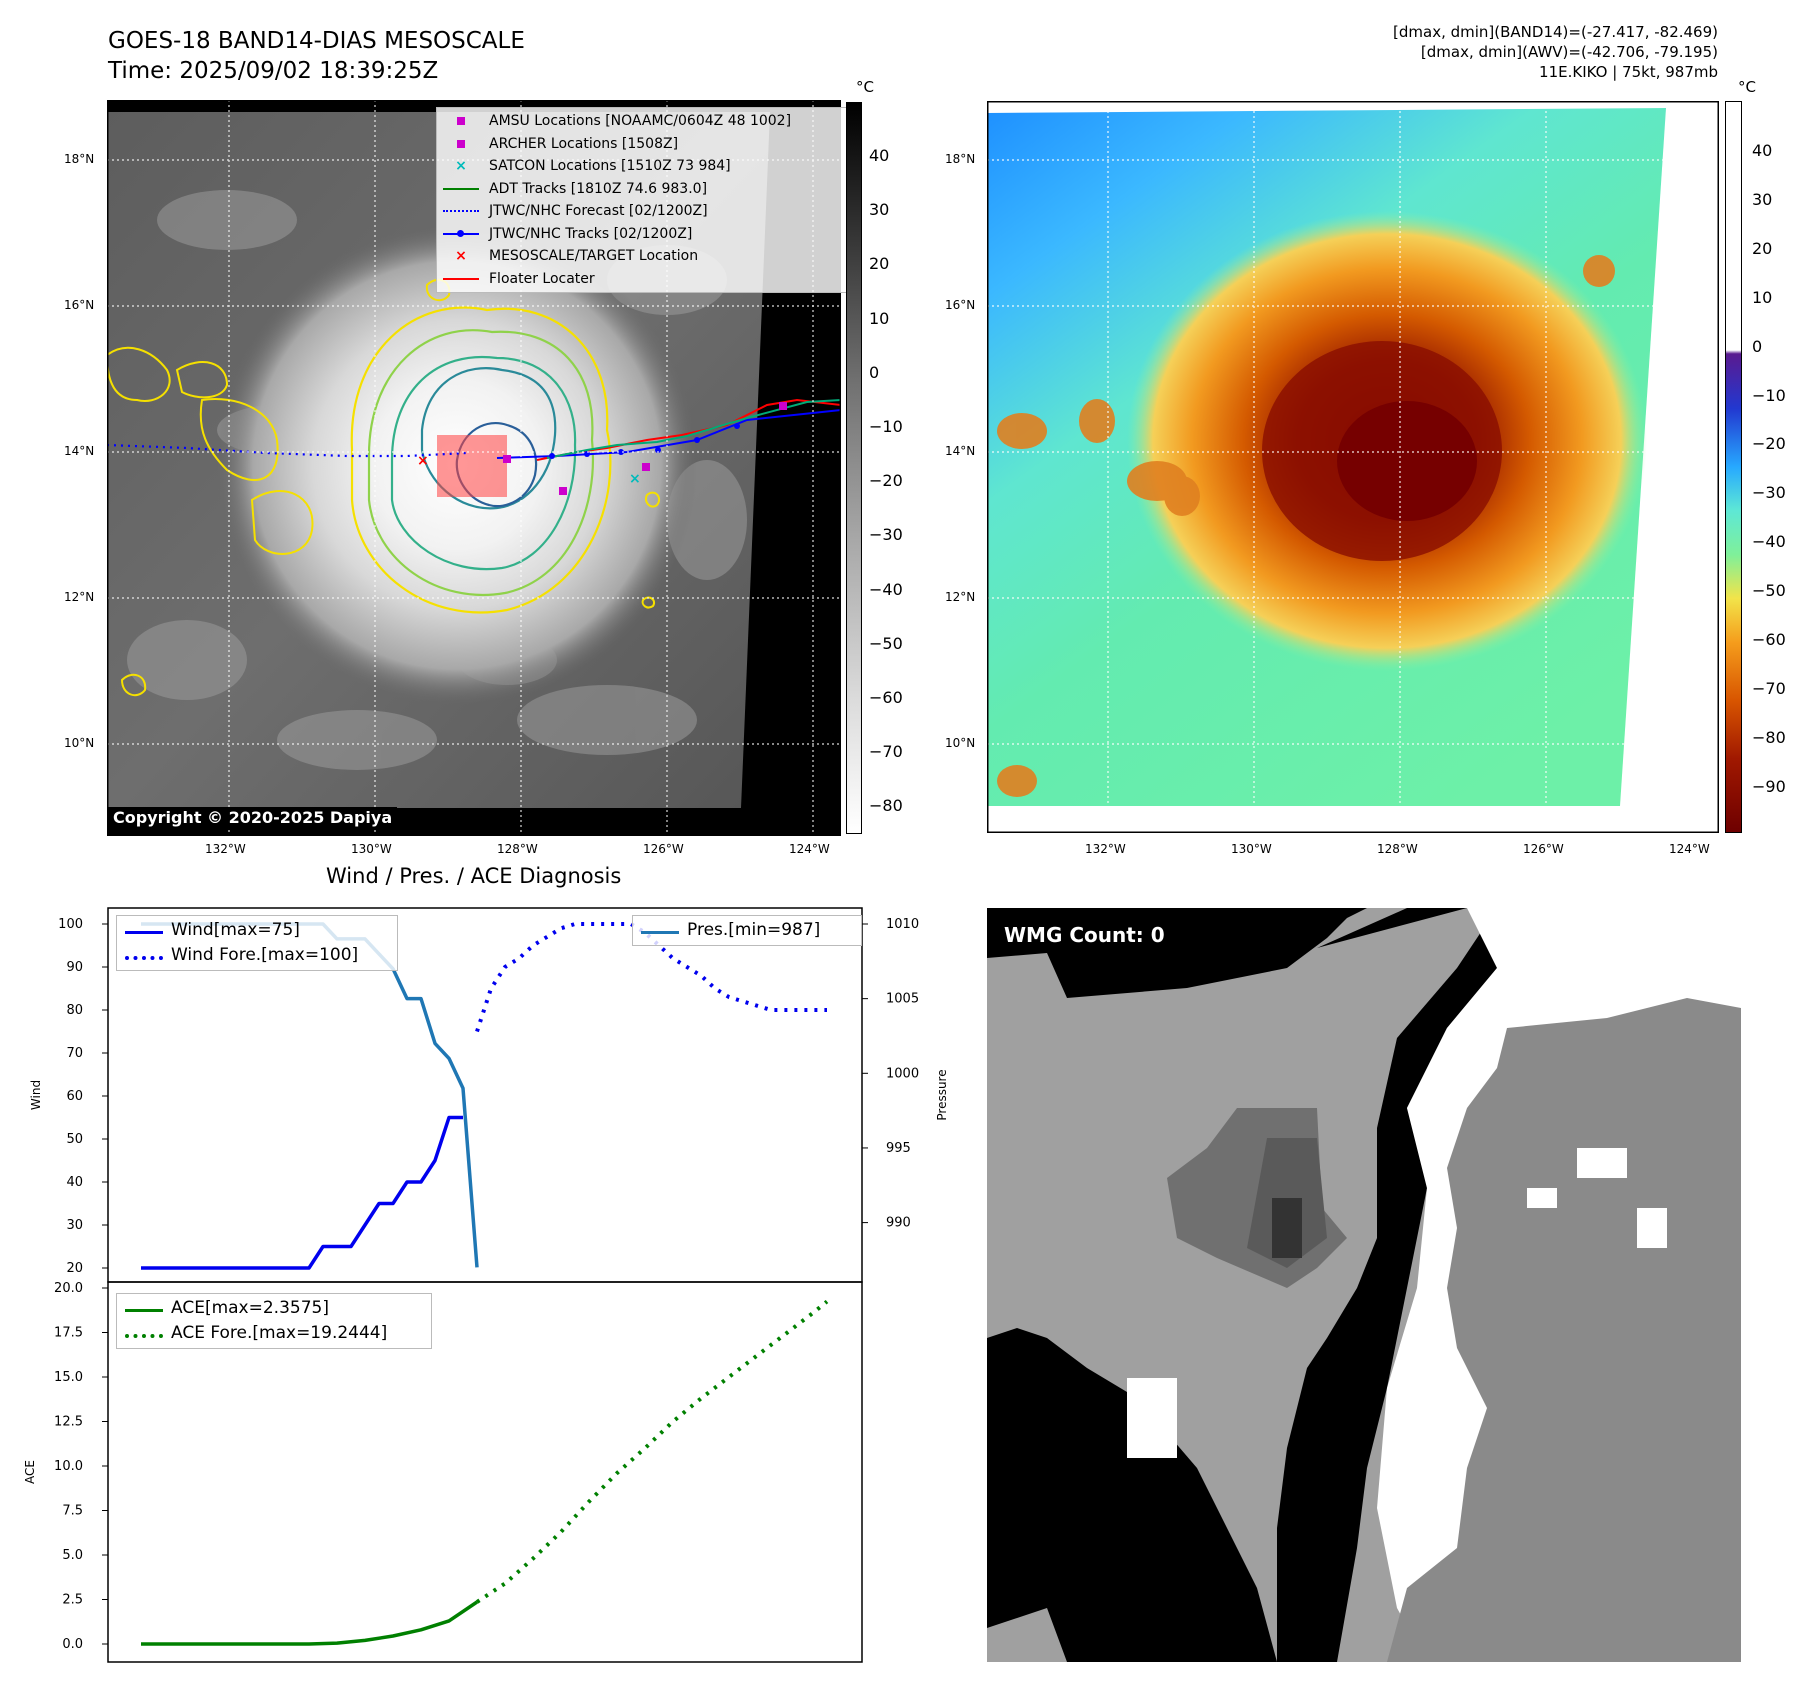  I want to click on legend-satcon: × SATCON Locations [1510Z 73 984], so click(593, 166).